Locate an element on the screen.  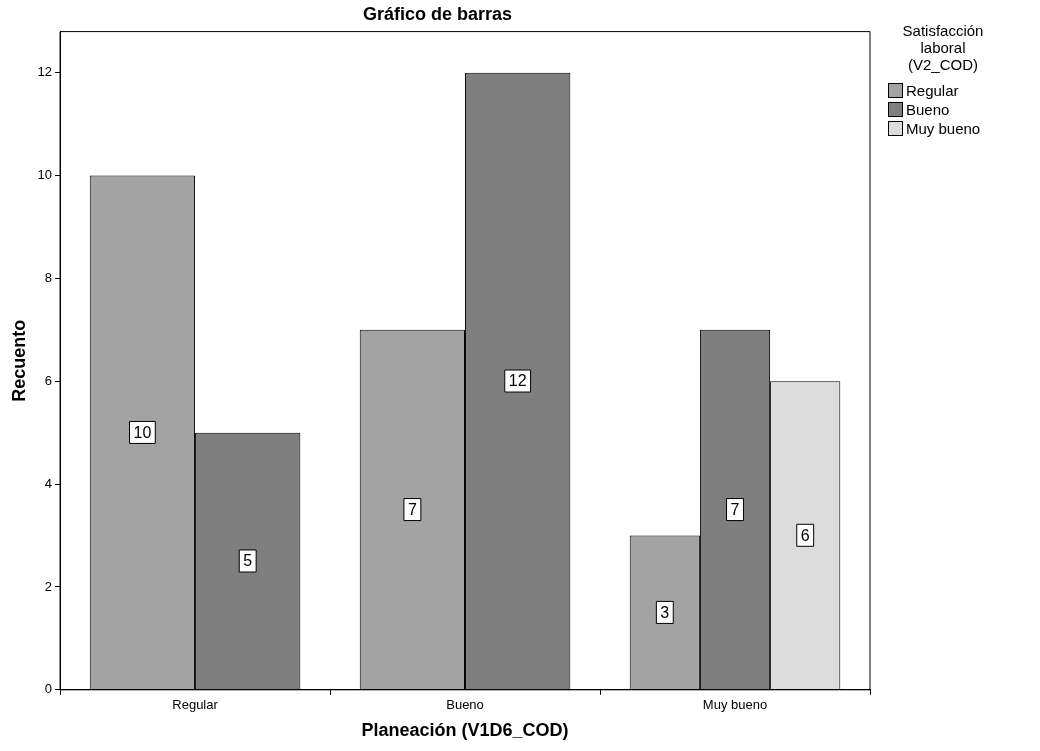
x-tick-label: Bueno is located at coordinates (465, 705).